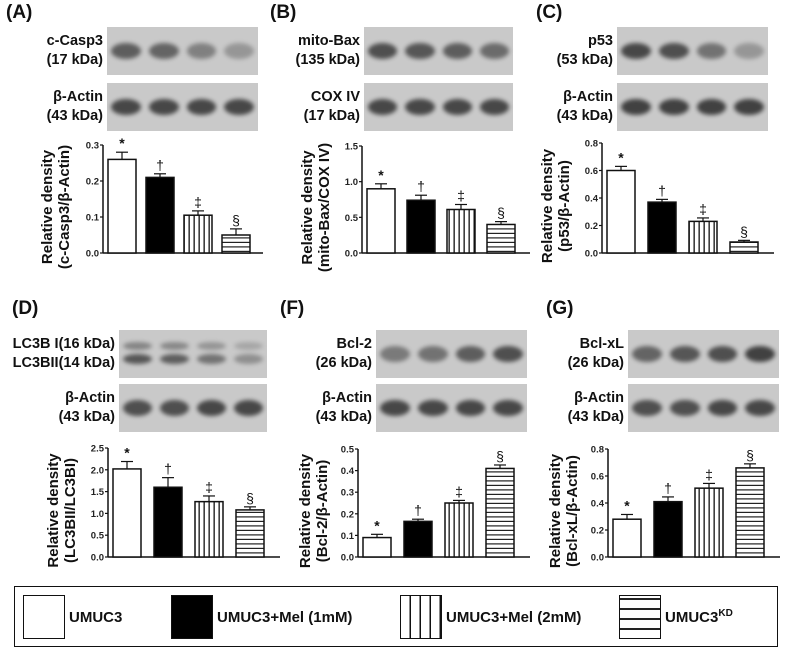 Image resolution: width=796 pixels, height=653 pixels. Describe the element at coordinates (348, 536) in the screenshot. I see `y-tick-label: 0.1` at that location.